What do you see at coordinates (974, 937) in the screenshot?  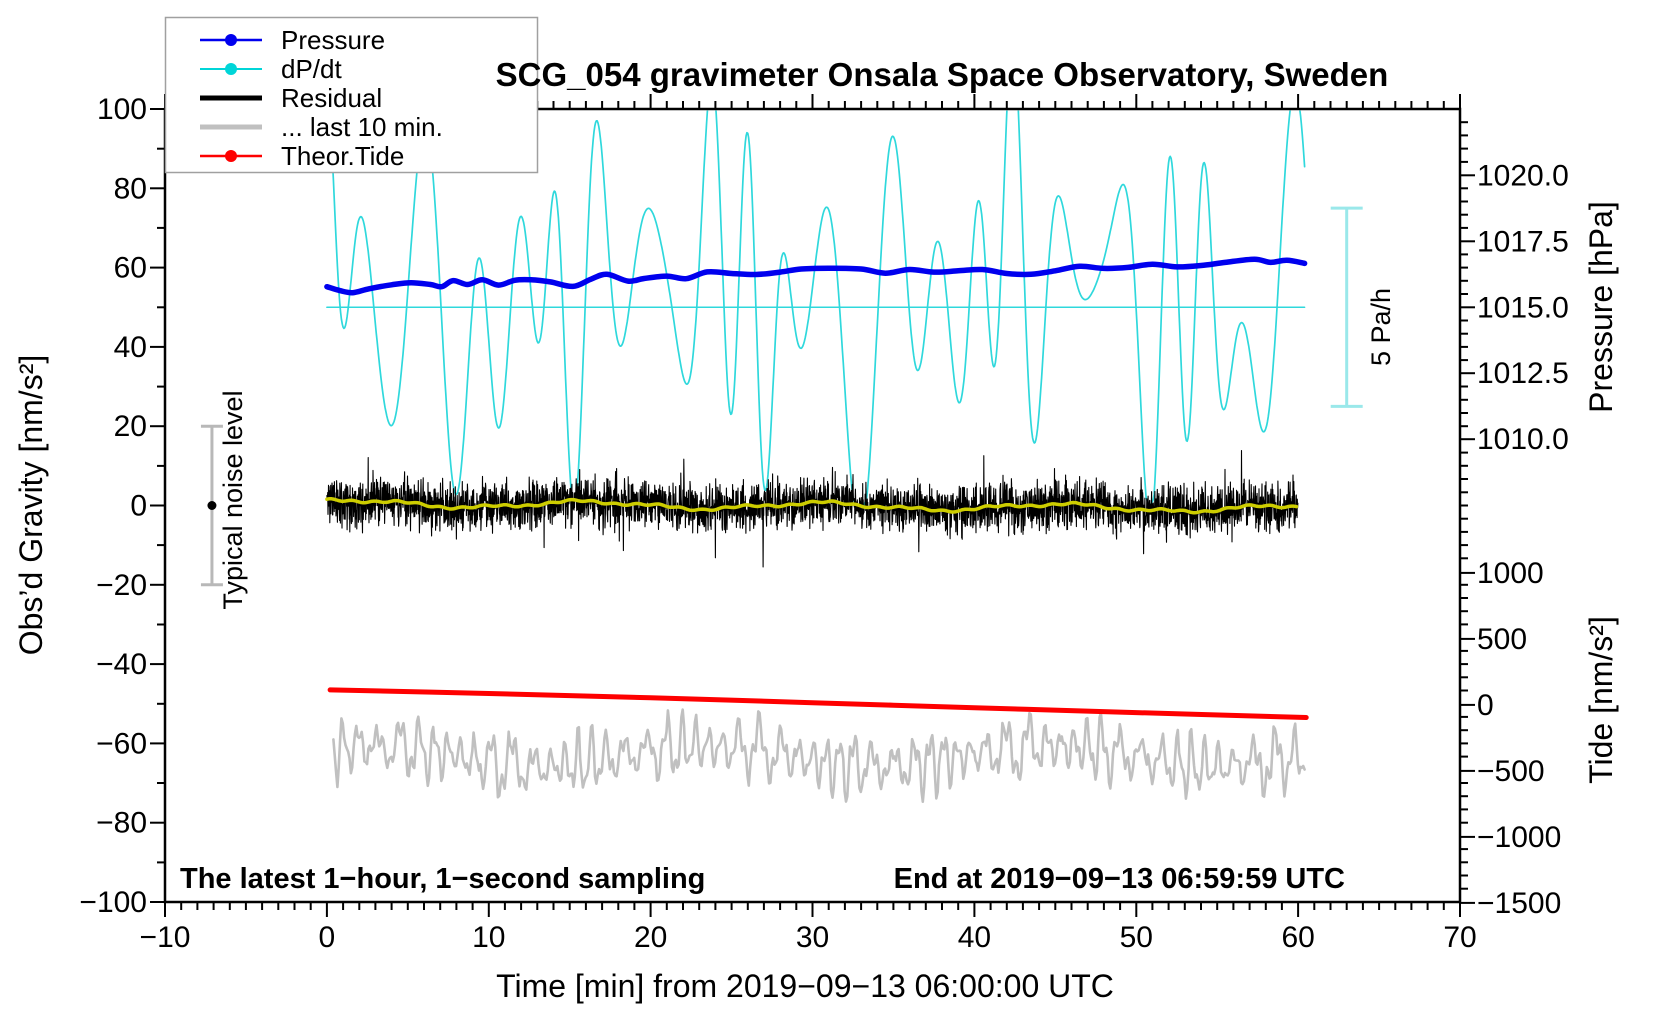 I see `x-tick-label: 40` at bounding box center [974, 937].